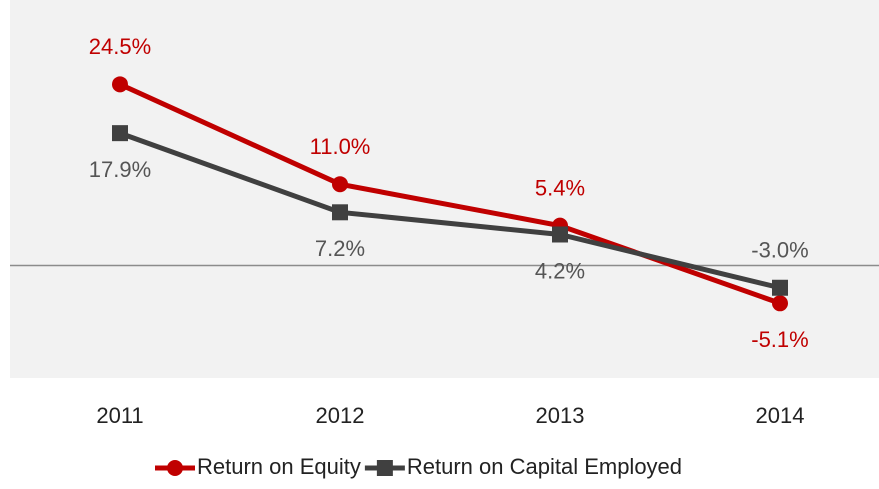 The width and height of the screenshot is (879, 489). What do you see at coordinates (340, 248) in the screenshot?
I see `data-label: 7.2%` at bounding box center [340, 248].